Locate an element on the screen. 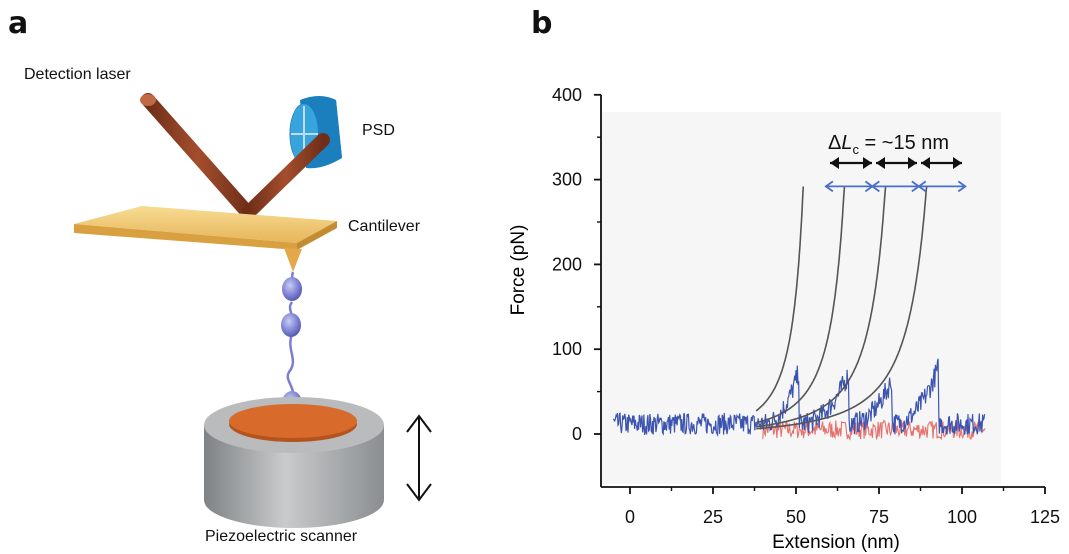  series-blue-trace is located at coordinates (799, 398).